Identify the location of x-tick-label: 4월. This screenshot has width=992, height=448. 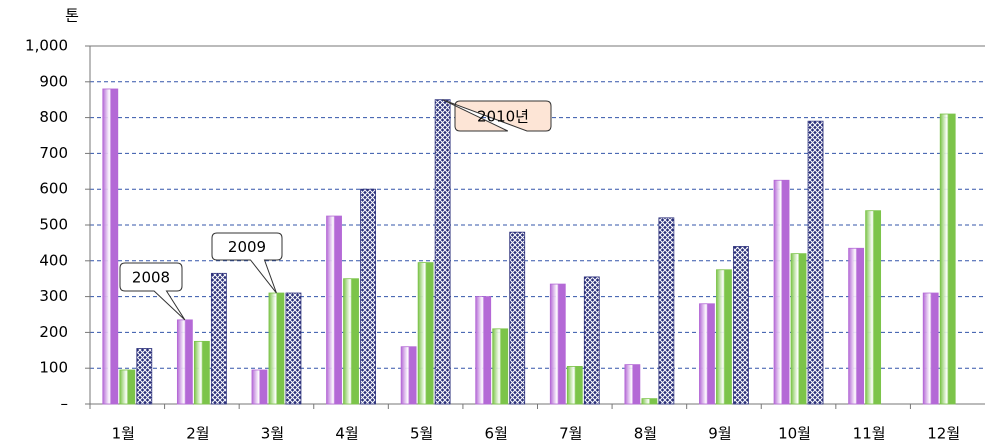
(346, 434).